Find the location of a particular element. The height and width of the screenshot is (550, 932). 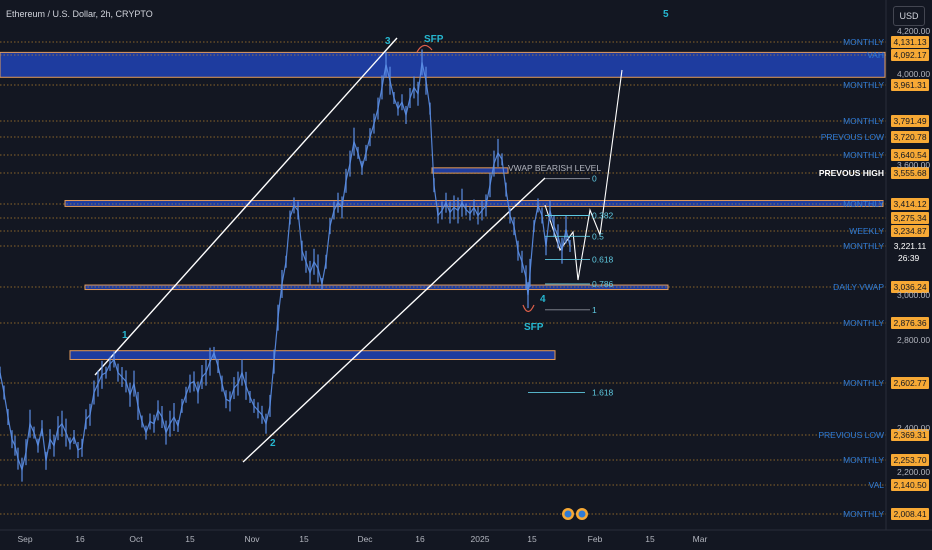

price-axis-tick: 2,400.00 is located at coordinates (913, 428).